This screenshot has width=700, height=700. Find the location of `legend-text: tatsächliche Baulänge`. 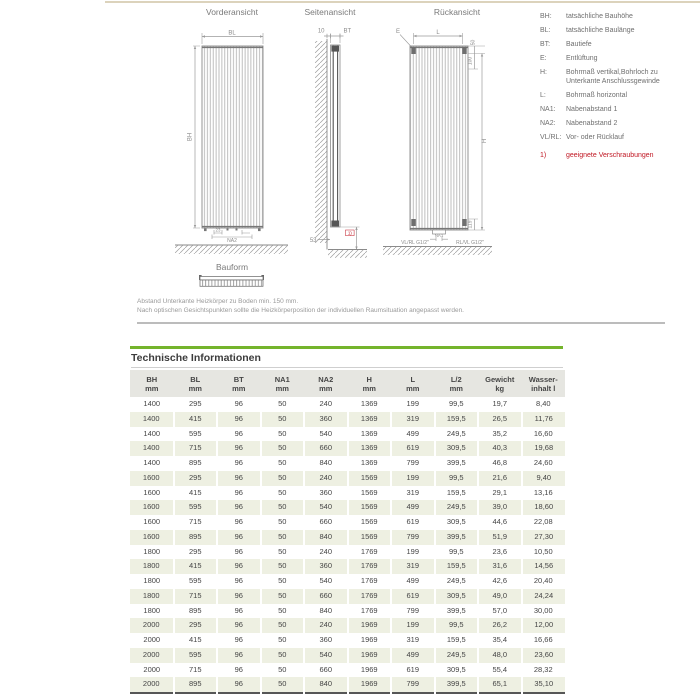

legend-text: tatsächliche Baulänge is located at coordinates (600, 30).